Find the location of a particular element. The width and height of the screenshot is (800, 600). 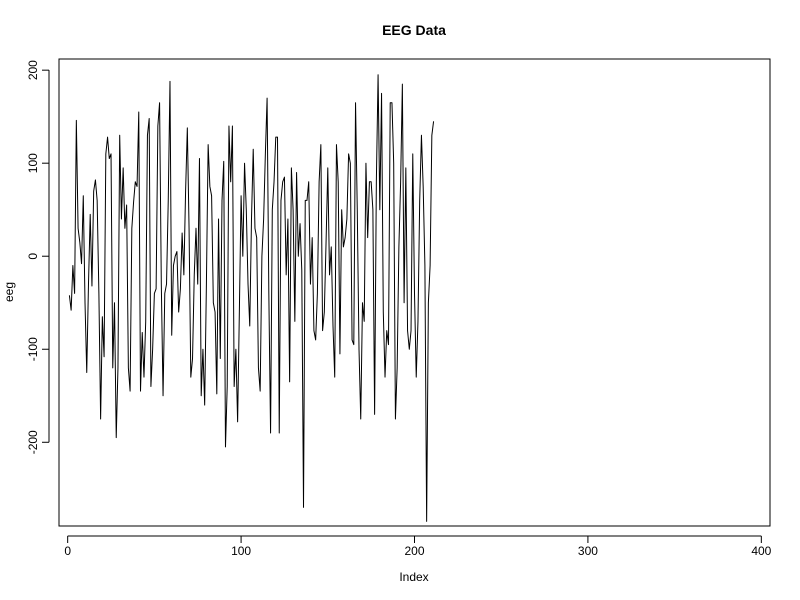

y-tick-label: 0 is located at coordinates (33, 256).